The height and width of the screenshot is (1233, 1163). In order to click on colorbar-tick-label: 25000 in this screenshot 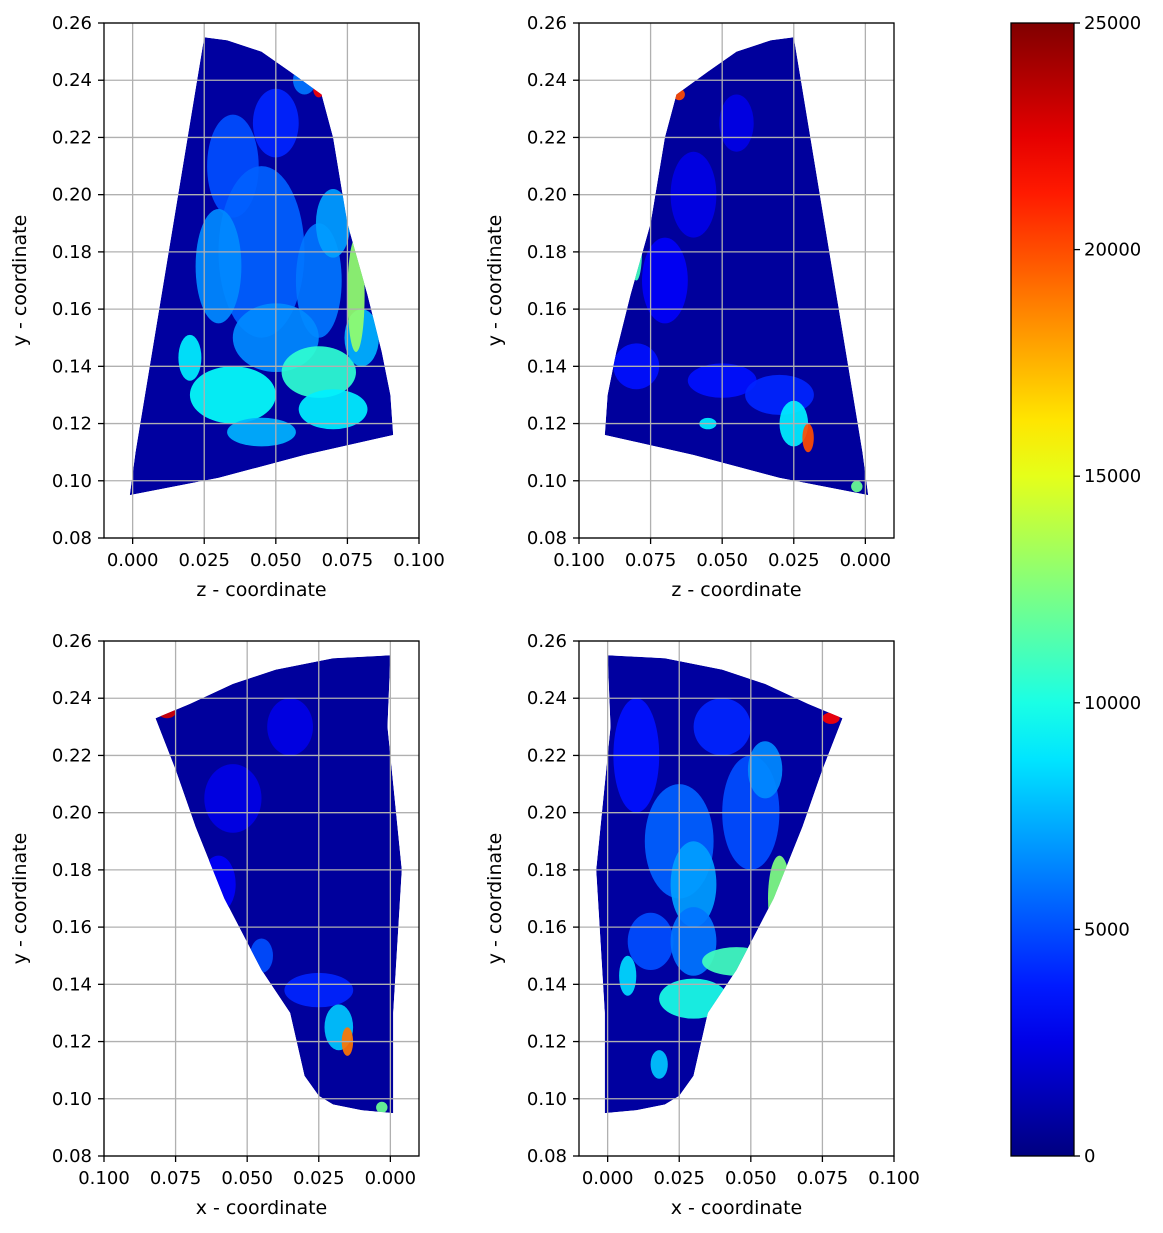, I will do `click(1112, 23)`.